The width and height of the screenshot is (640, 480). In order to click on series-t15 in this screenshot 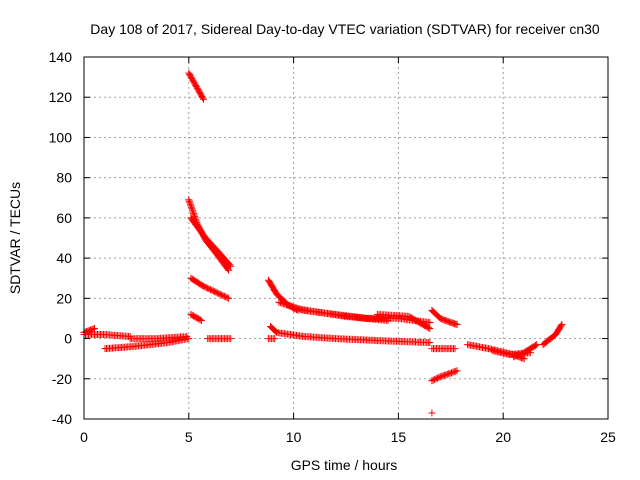, I will do `click(403, 321)`.